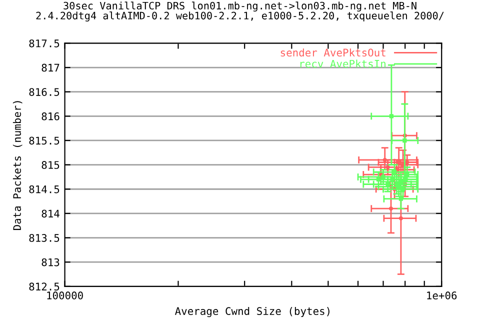 This screenshot has width=480, height=320. I want to click on y-tick-label: 817.5, so click(44, 43).